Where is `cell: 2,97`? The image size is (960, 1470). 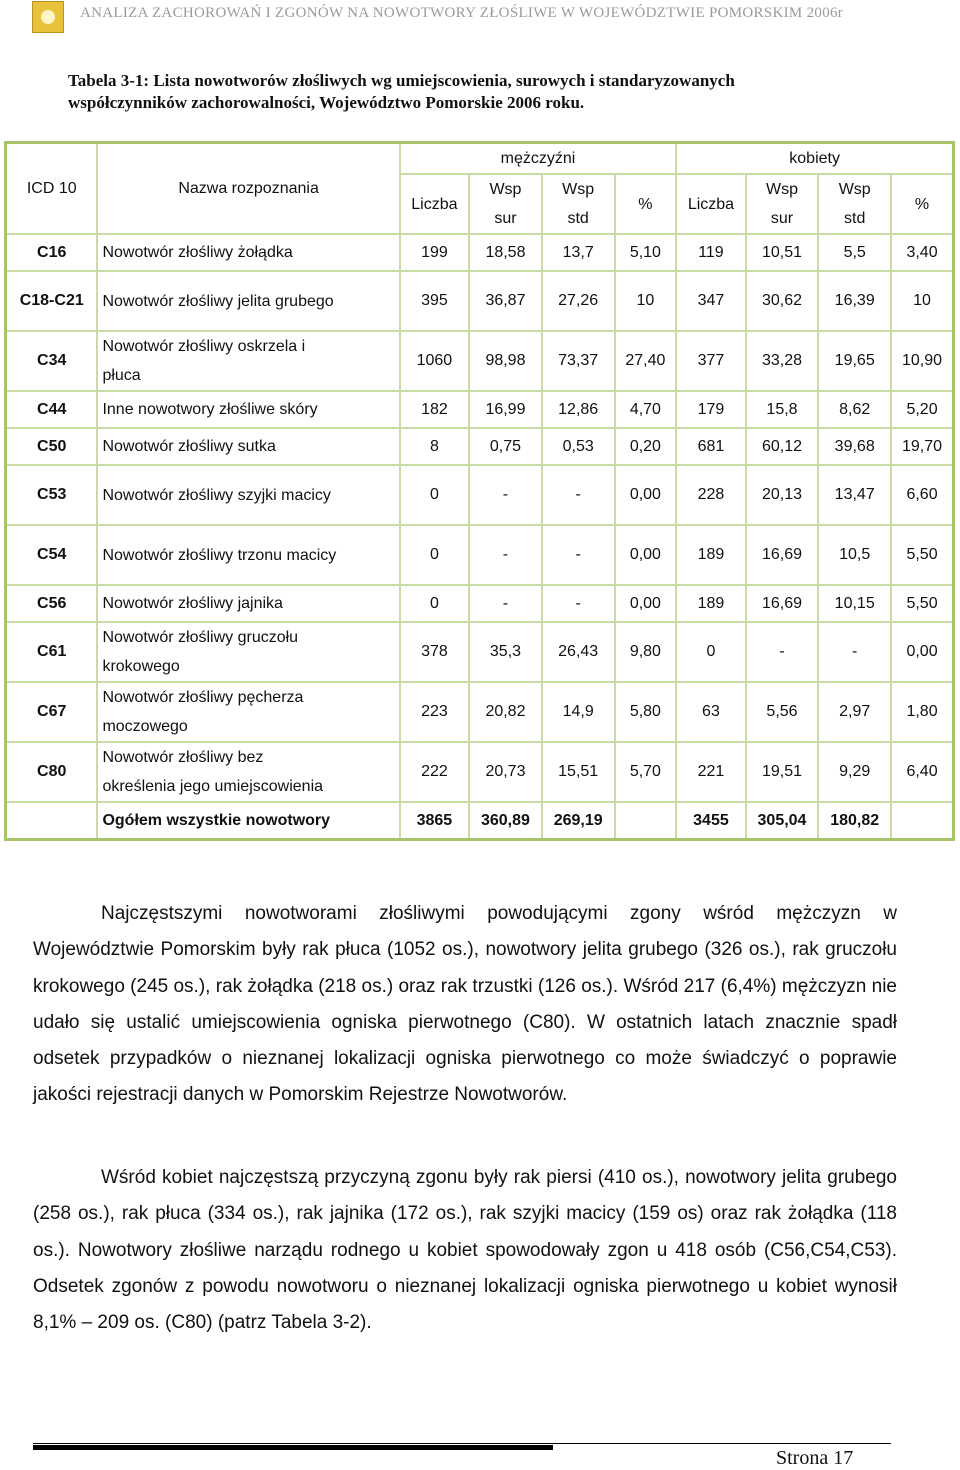 cell: 2,97 is located at coordinates (855, 712).